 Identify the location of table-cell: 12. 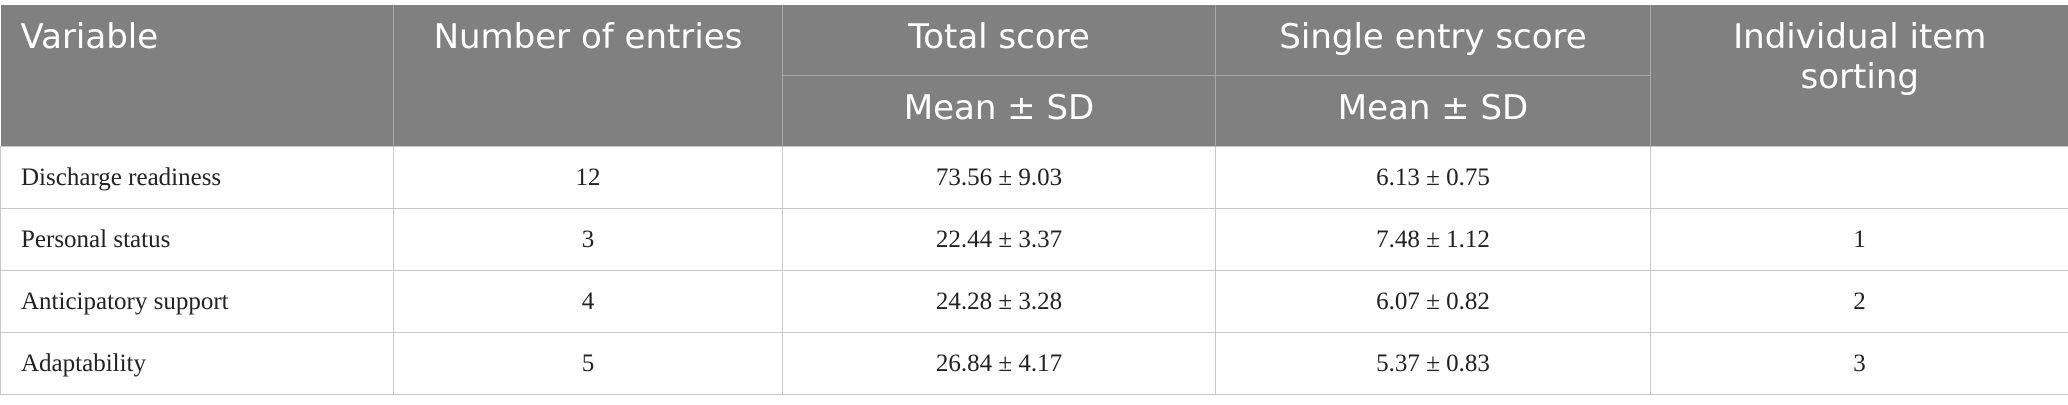
(588, 177).